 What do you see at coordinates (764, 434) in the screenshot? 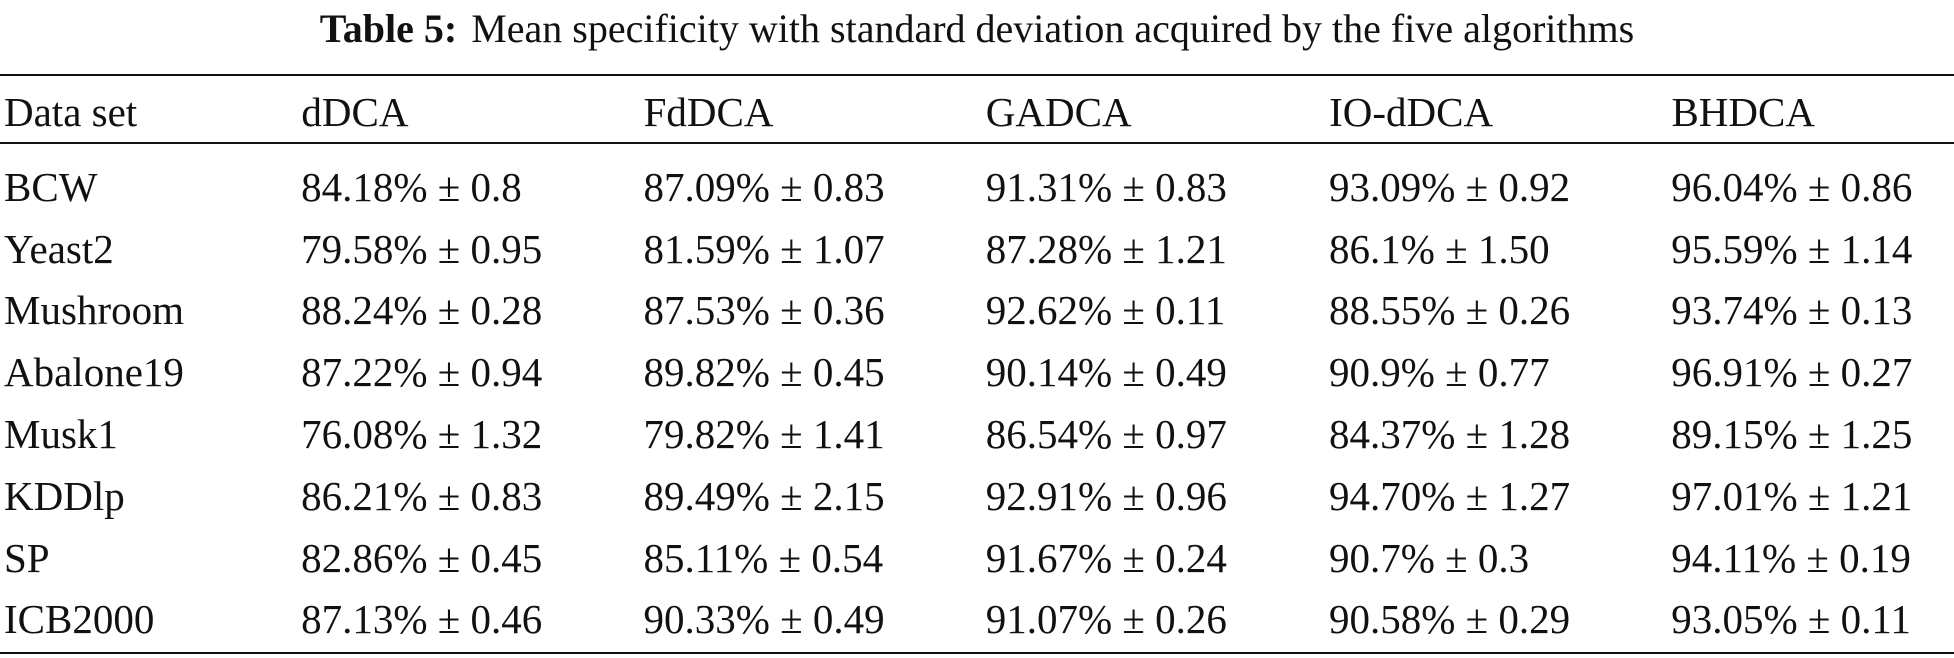
I see `cell-fdDCA: 79.82% ± 1.41` at bounding box center [764, 434].